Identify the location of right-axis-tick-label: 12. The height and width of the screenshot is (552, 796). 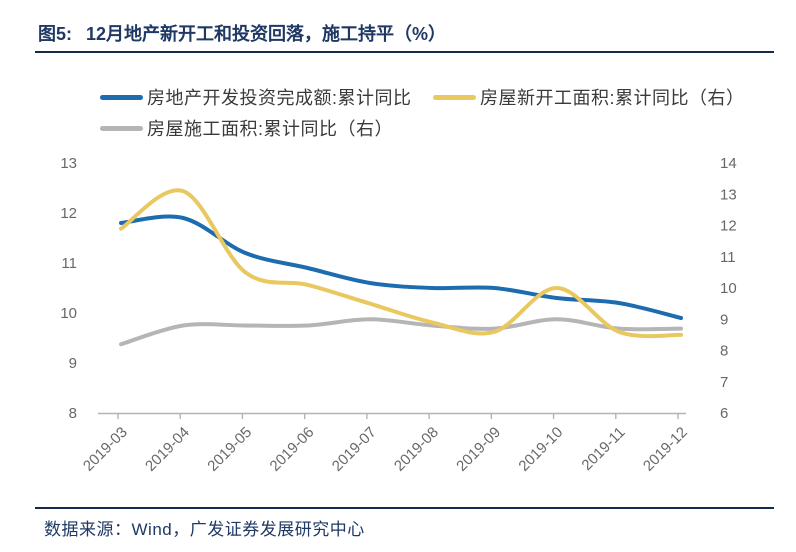
(728, 226).